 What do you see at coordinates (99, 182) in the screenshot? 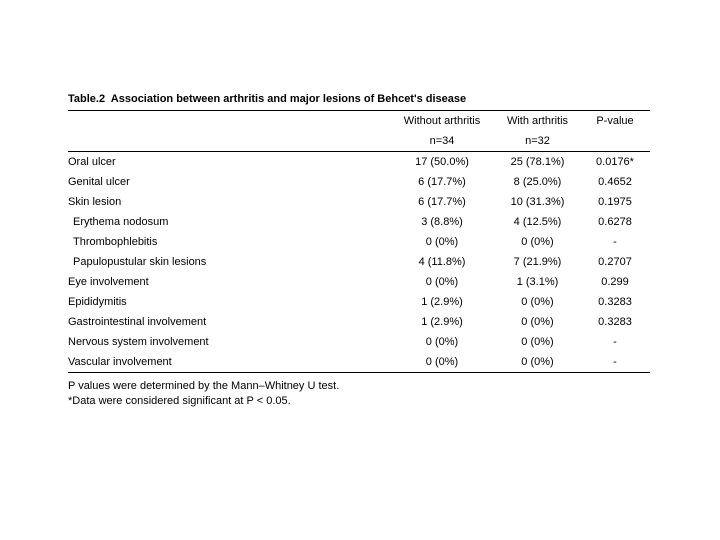
I see `row-label: Genital ulcer` at bounding box center [99, 182].